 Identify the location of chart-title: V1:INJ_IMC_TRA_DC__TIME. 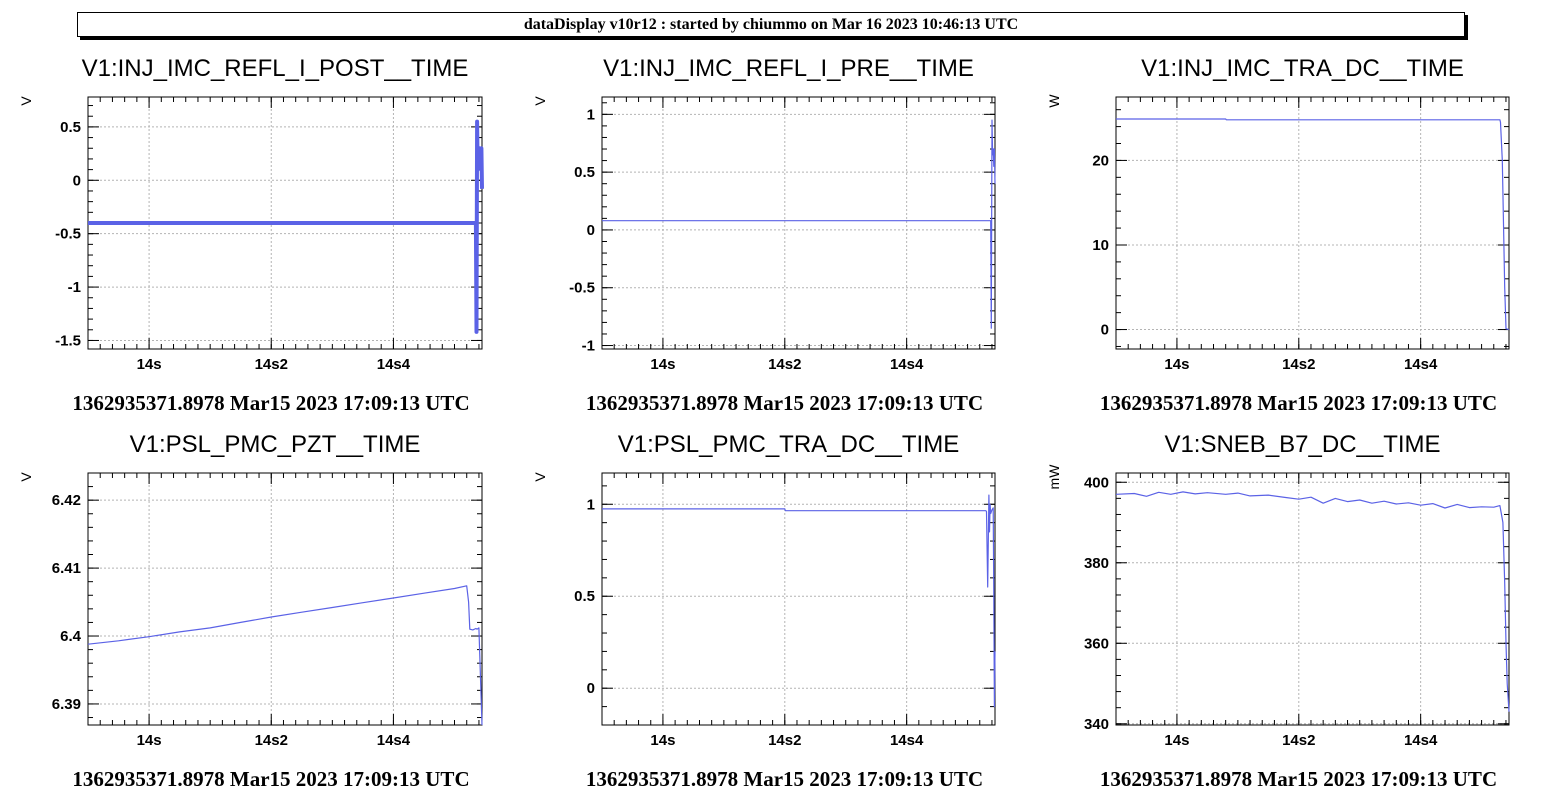
(1302, 68).